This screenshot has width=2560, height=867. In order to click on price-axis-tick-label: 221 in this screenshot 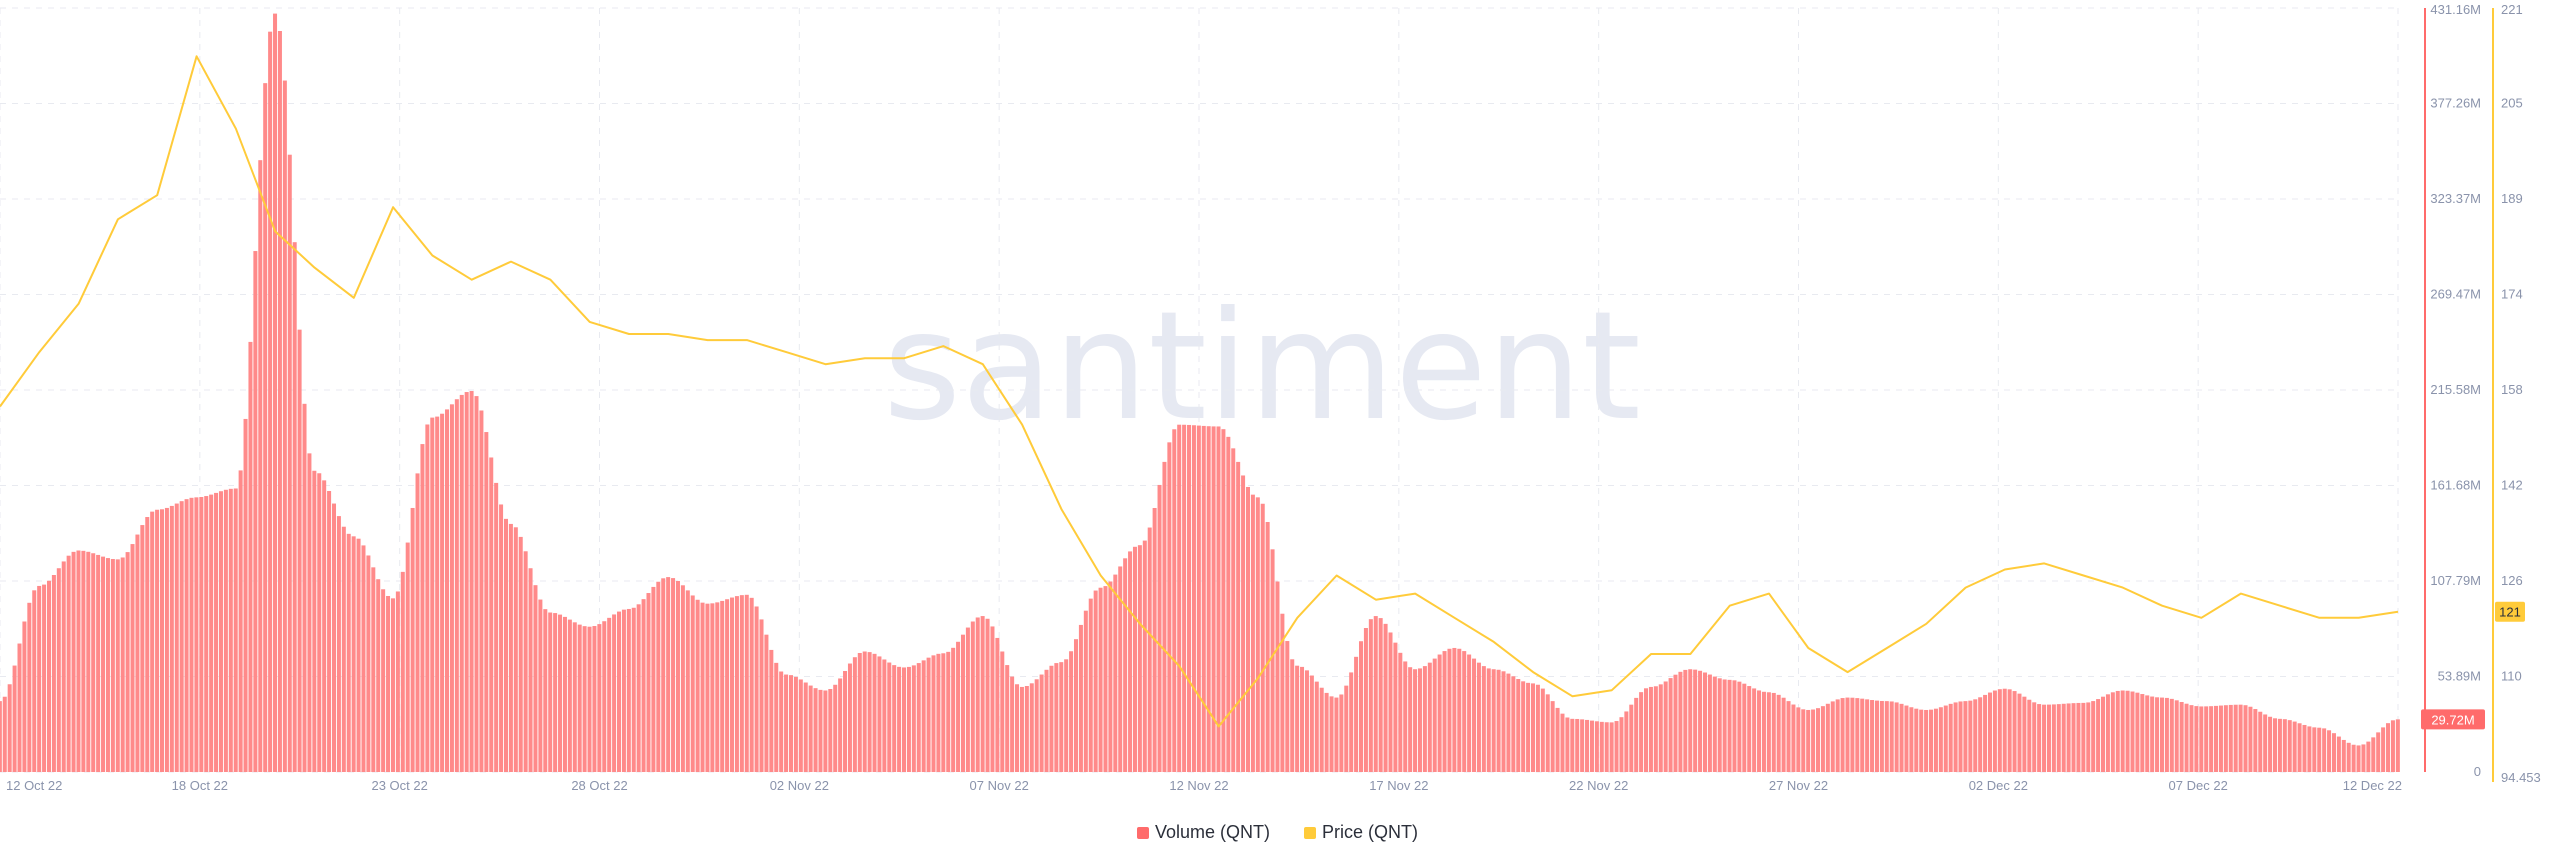, I will do `click(2512, 9)`.